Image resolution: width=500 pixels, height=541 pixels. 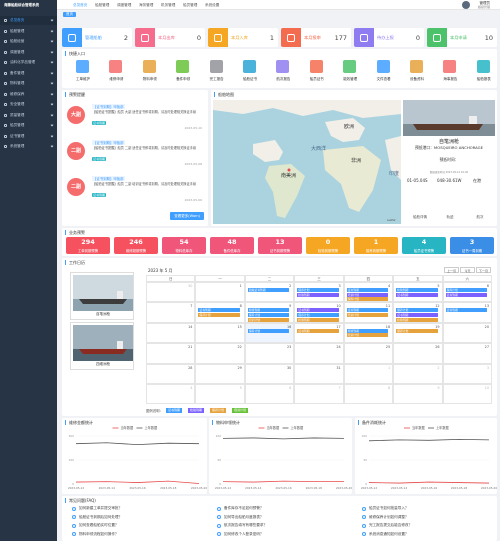 I want to click on shortcut: 工单维护, so click(x=83, y=72).